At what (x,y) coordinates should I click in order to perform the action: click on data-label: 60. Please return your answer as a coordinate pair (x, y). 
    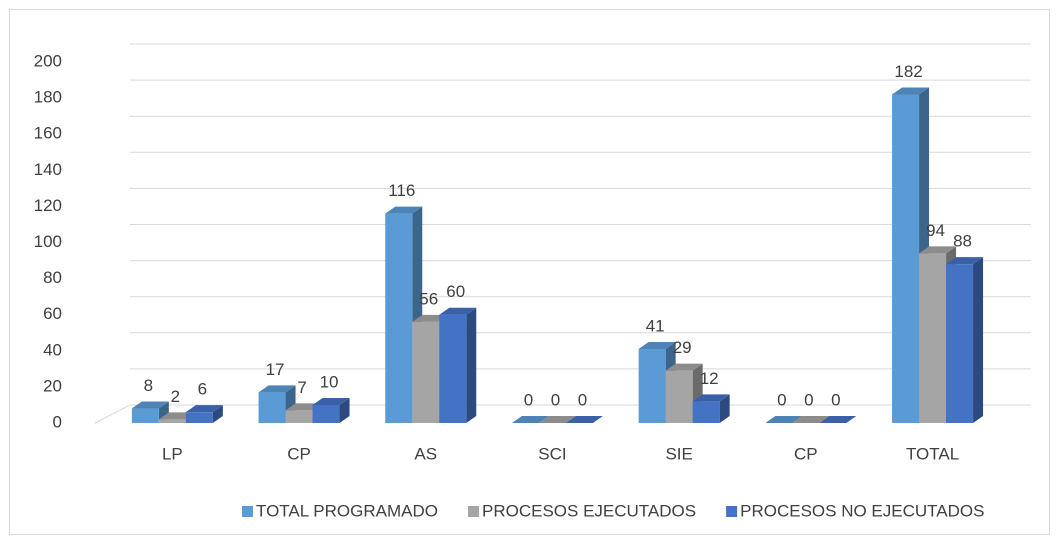
    Looking at the image, I should click on (455, 291).